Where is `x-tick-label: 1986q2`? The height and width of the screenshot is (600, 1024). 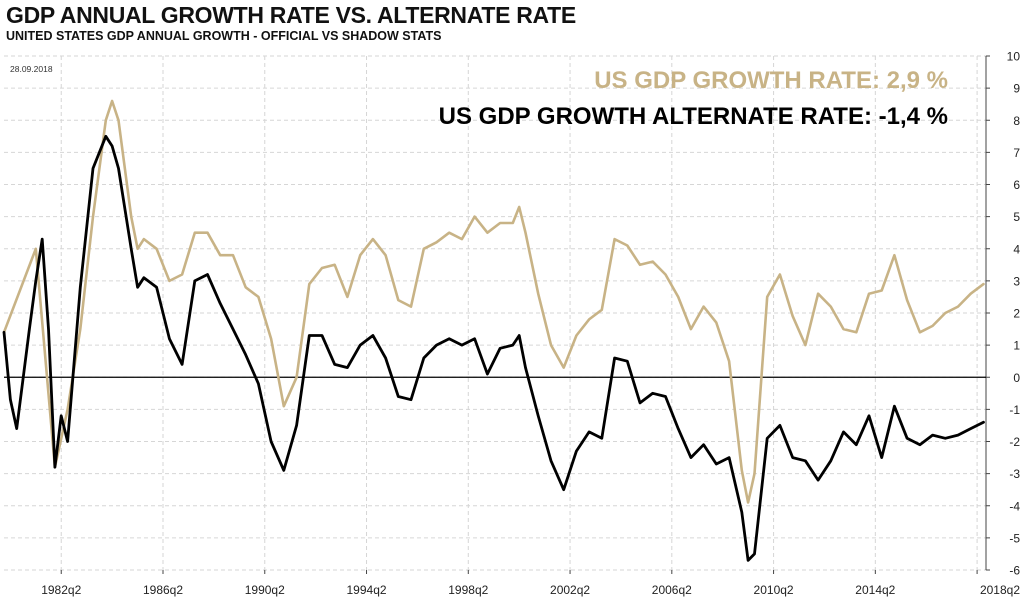
x-tick-label: 1986q2 is located at coordinates (163, 590).